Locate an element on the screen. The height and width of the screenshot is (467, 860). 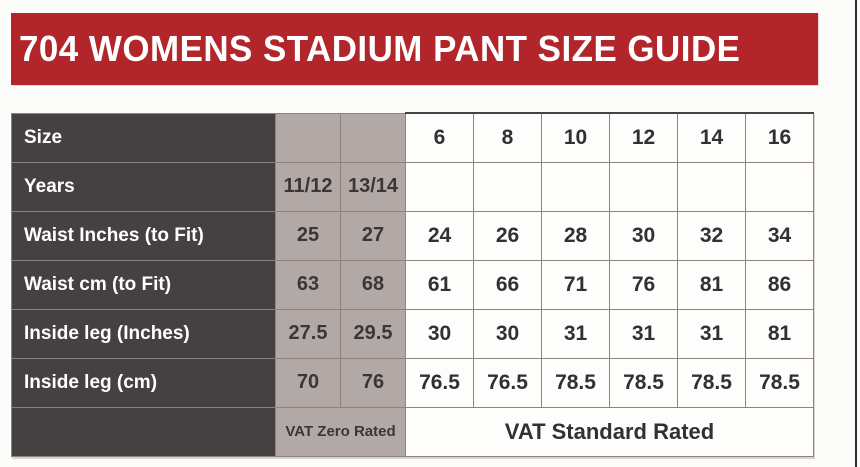
waist-inches-cell: 30 is located at coordinates (643, 235).